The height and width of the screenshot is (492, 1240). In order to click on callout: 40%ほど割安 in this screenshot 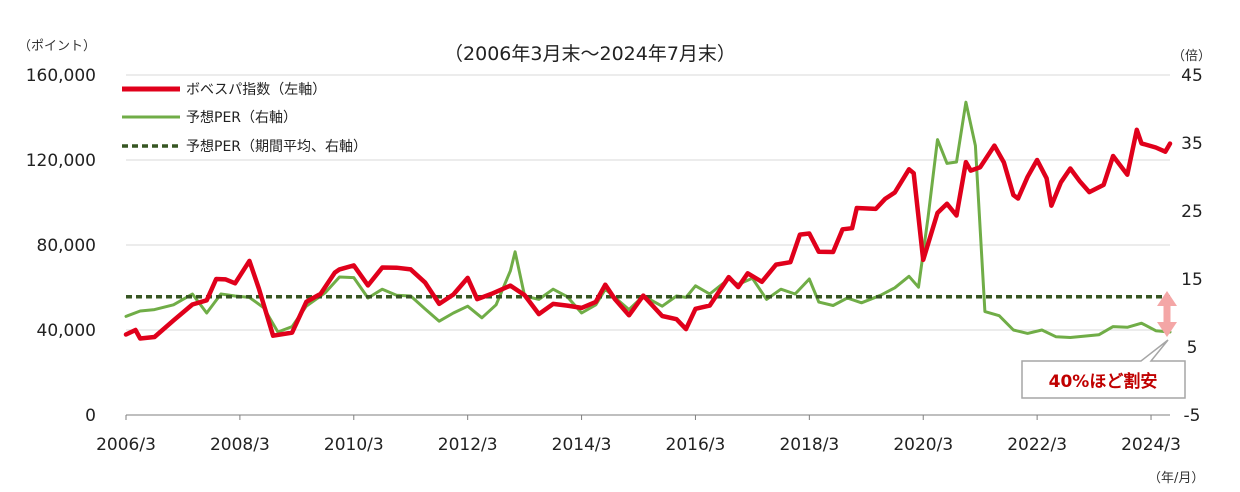, I will do `click(1103, 369)`.